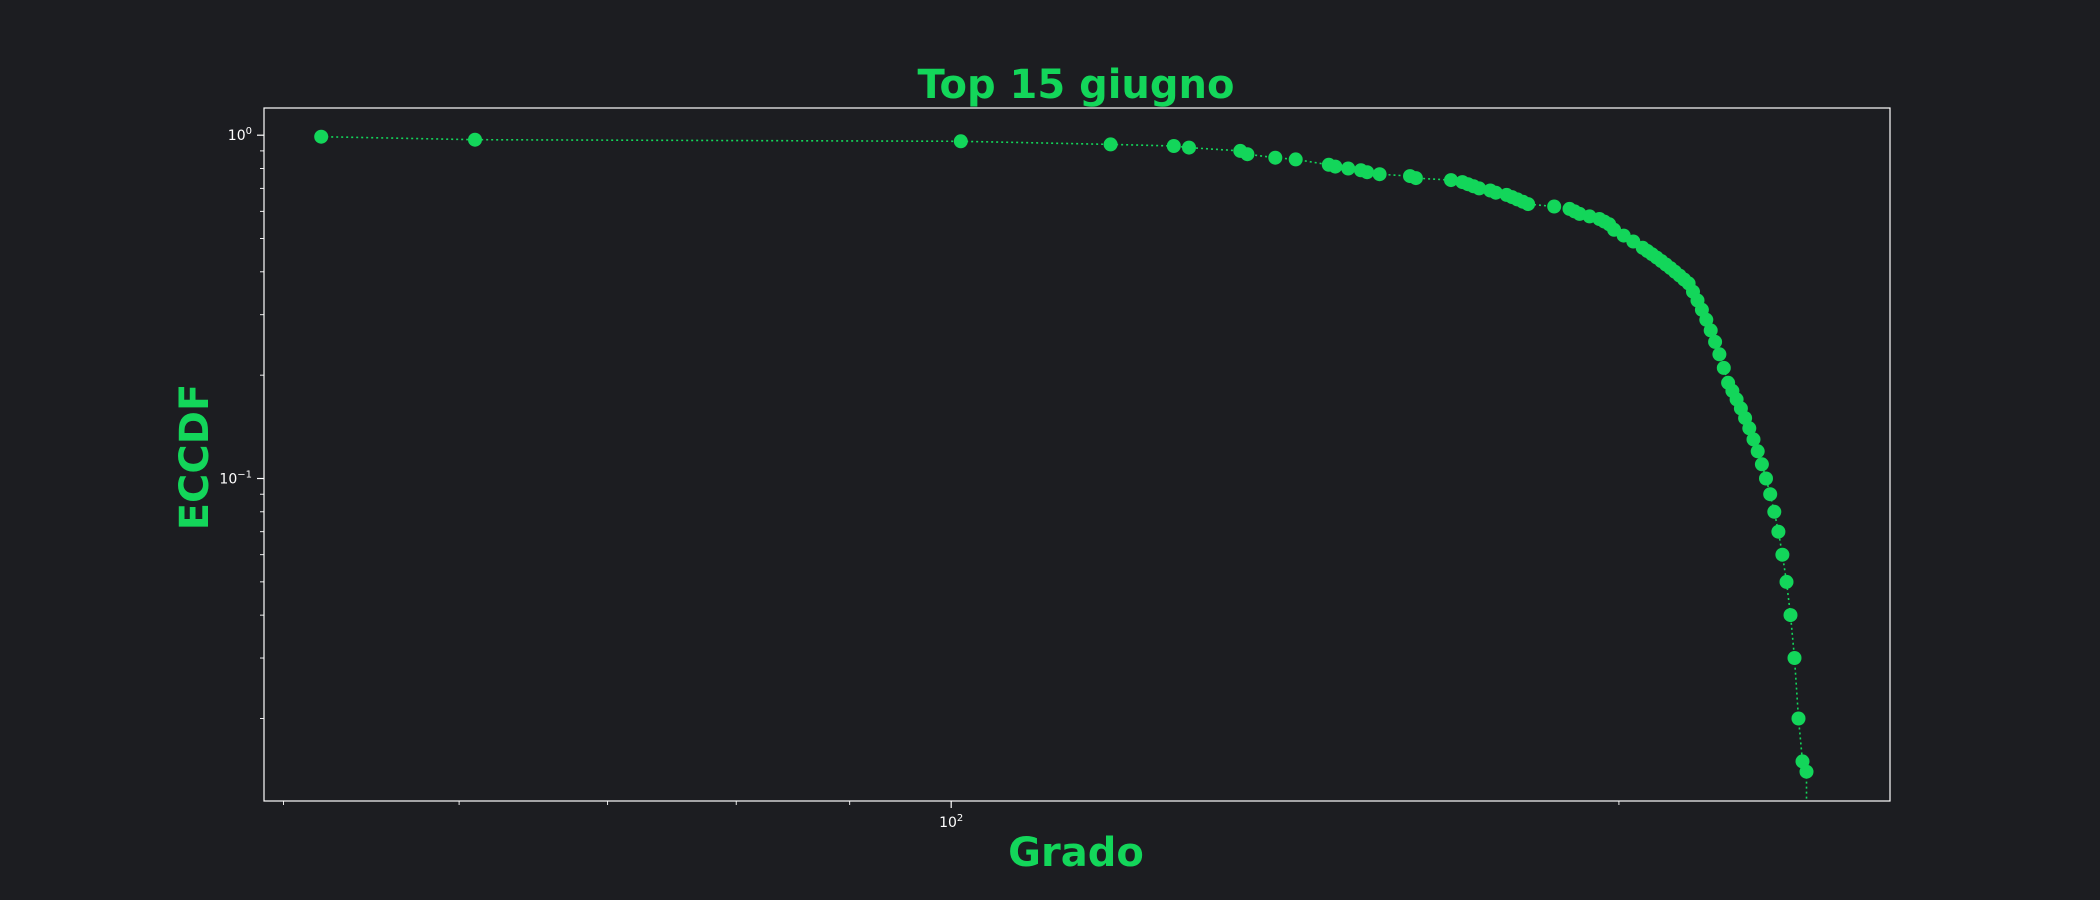 This screenshot has width=2100, height=900. Describe the element at coordinates (244, 475) in the screenshot. I see `y-tick-exponent: −1` at that location.